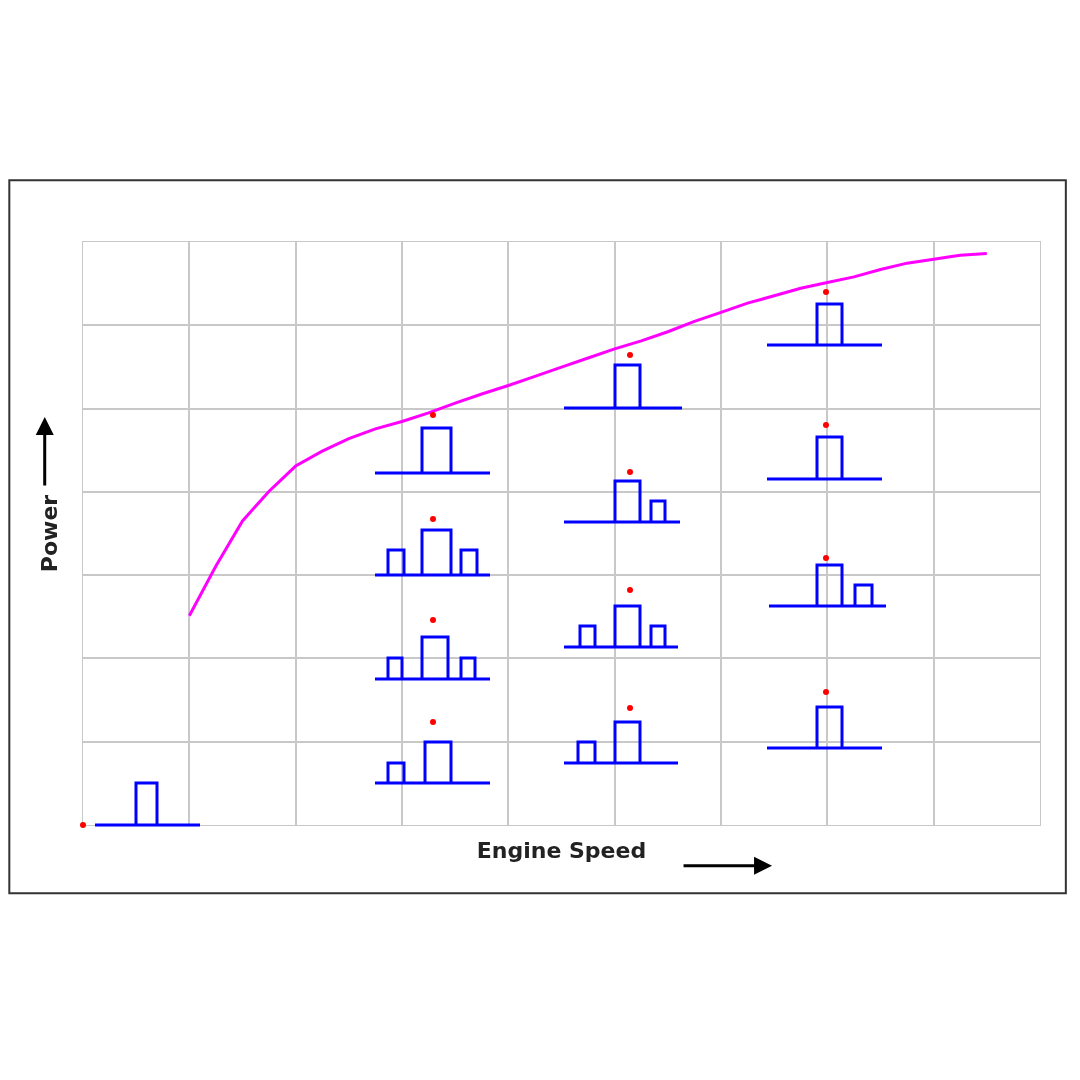 This screenshot has width=1080, height=1080. What do you see at coordinates (561, 851) in the screenshot?
I see `x-axis-title: Engine Speed` at bounding box center [561, 851].